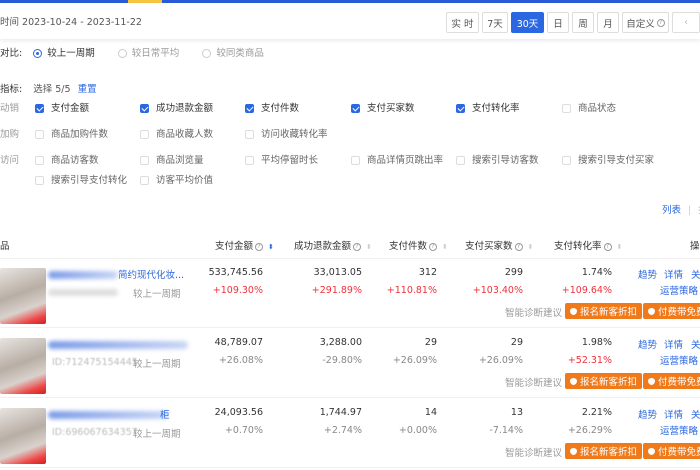  I want to click on indicator-checkbox: 搜索引导访客数, so click(497, 159).